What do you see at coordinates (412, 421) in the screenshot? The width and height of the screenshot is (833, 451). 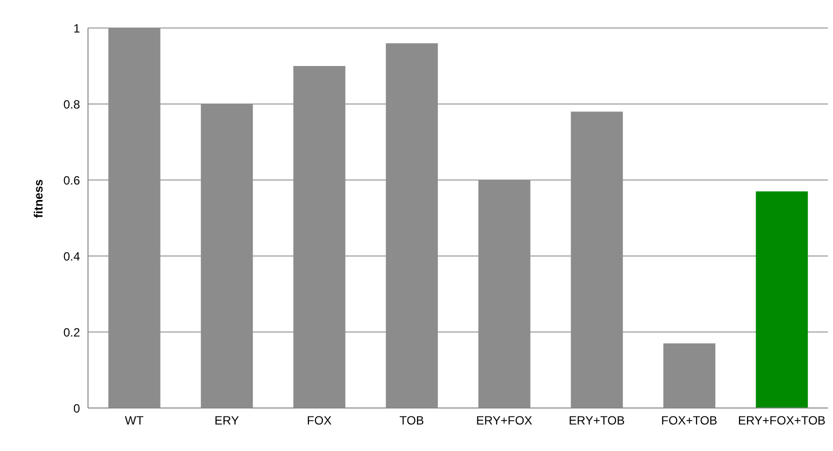 I see `x-tick-label: TOB` at bounding box center [412, 421].